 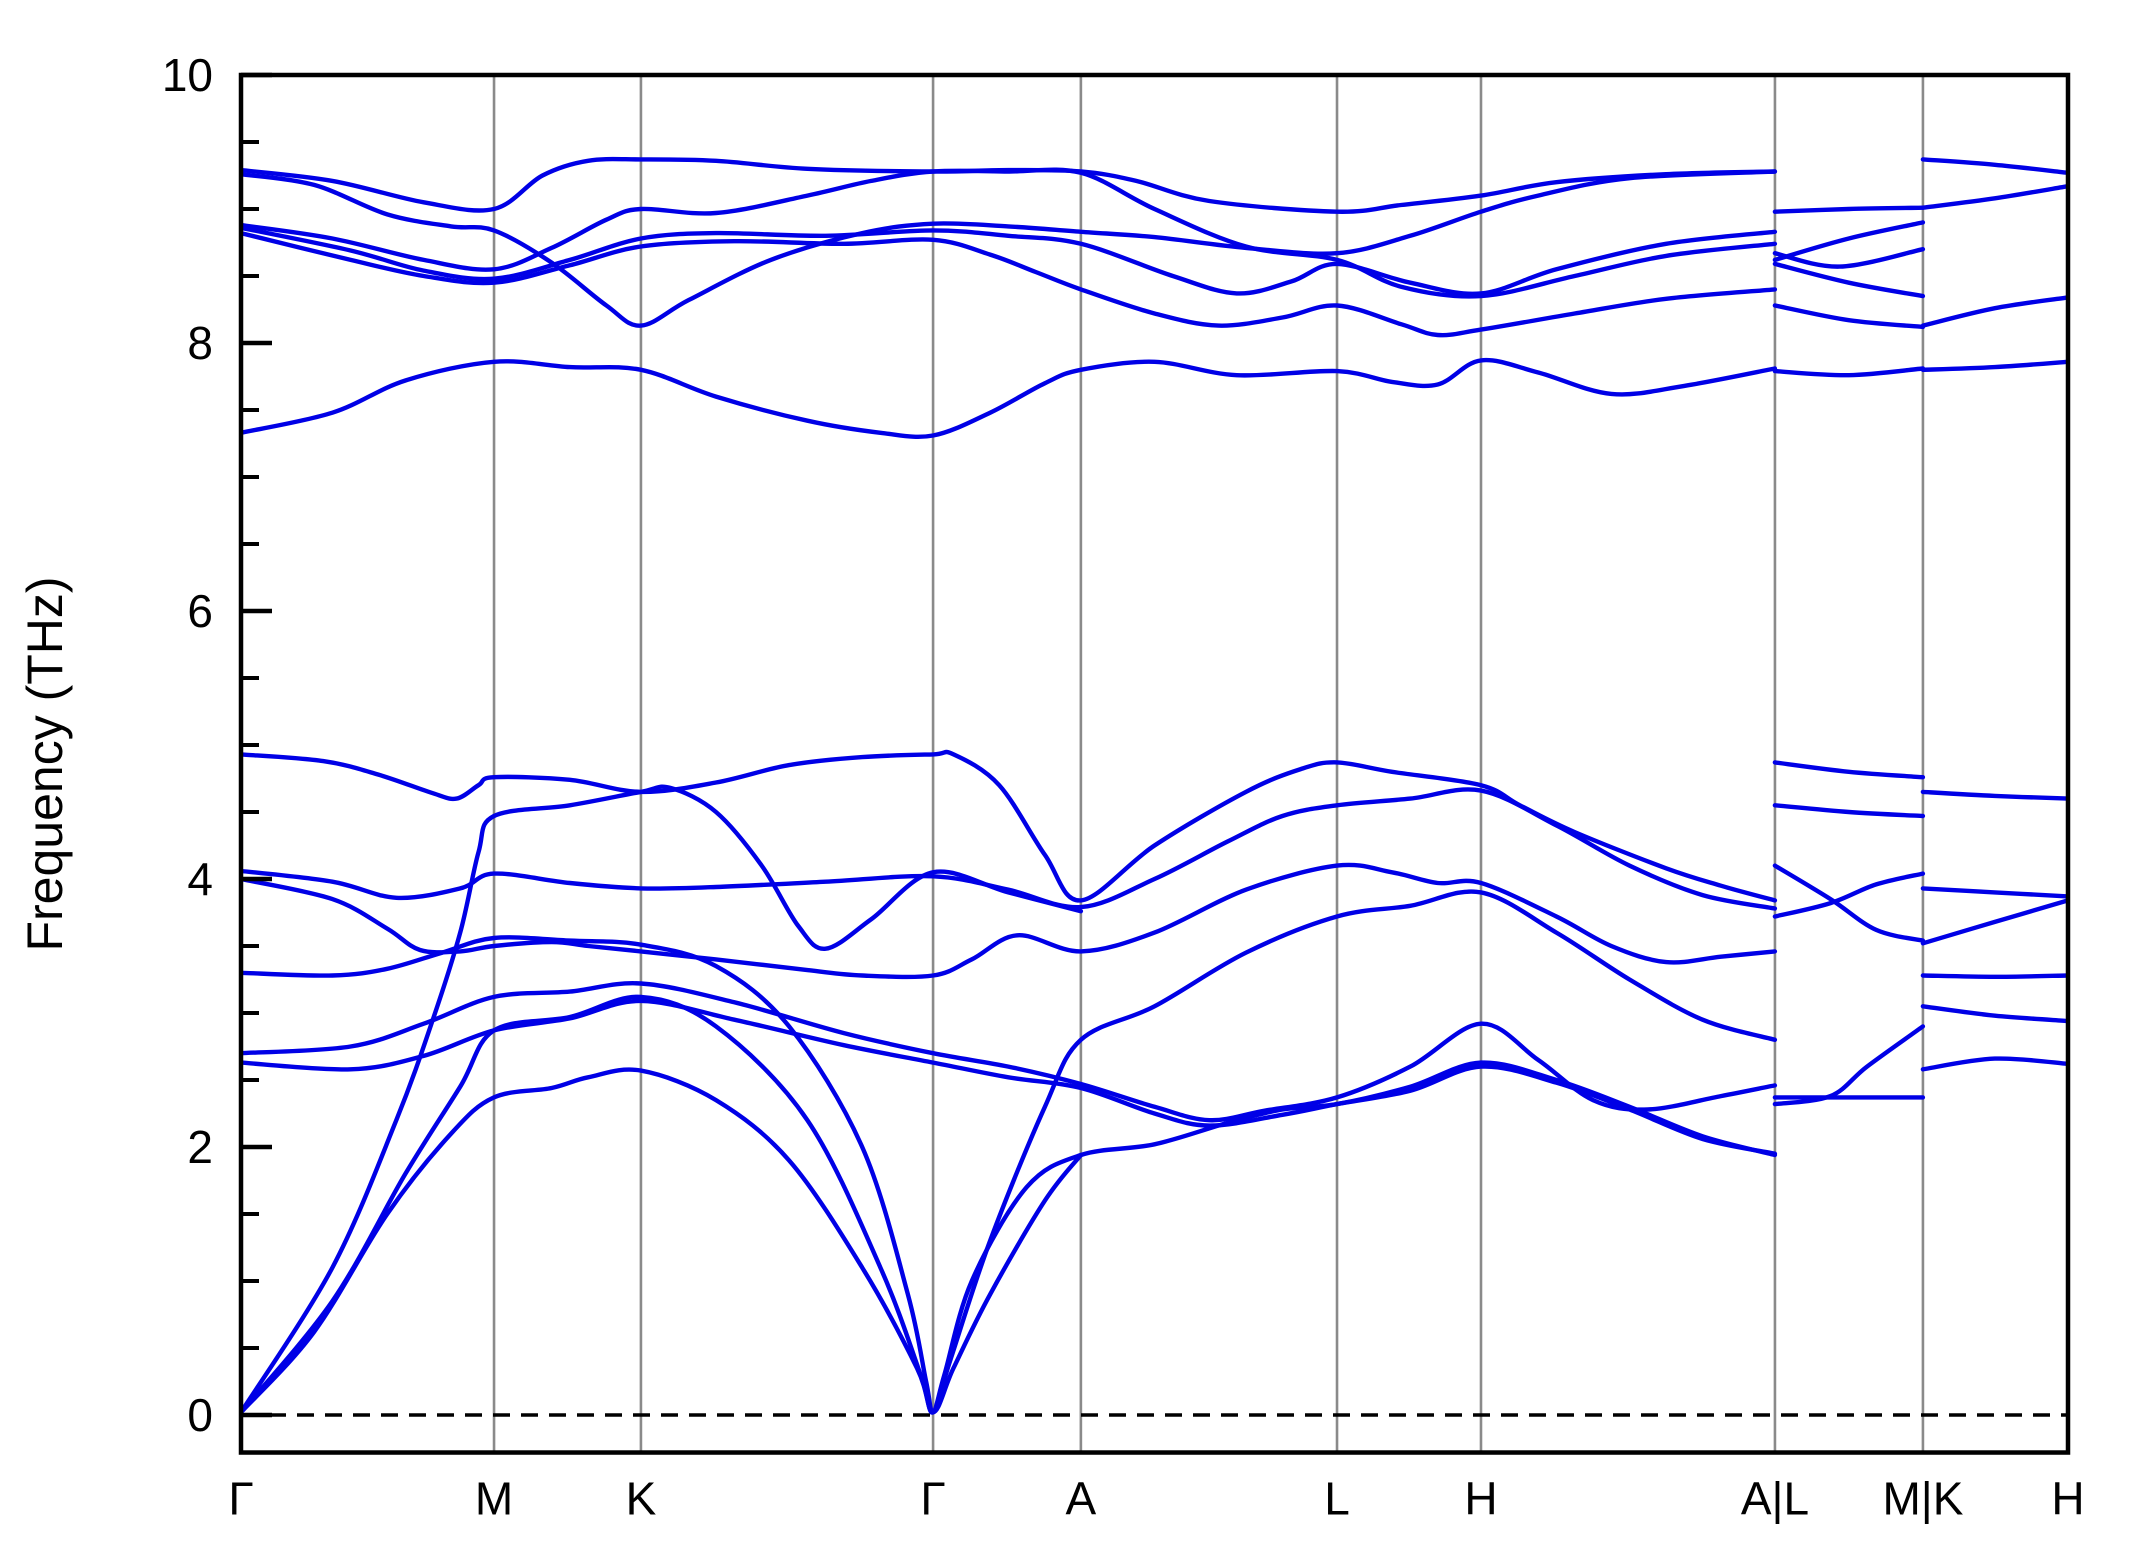 I want to click on y-tick-label: 10, so click(x=187, y=75).